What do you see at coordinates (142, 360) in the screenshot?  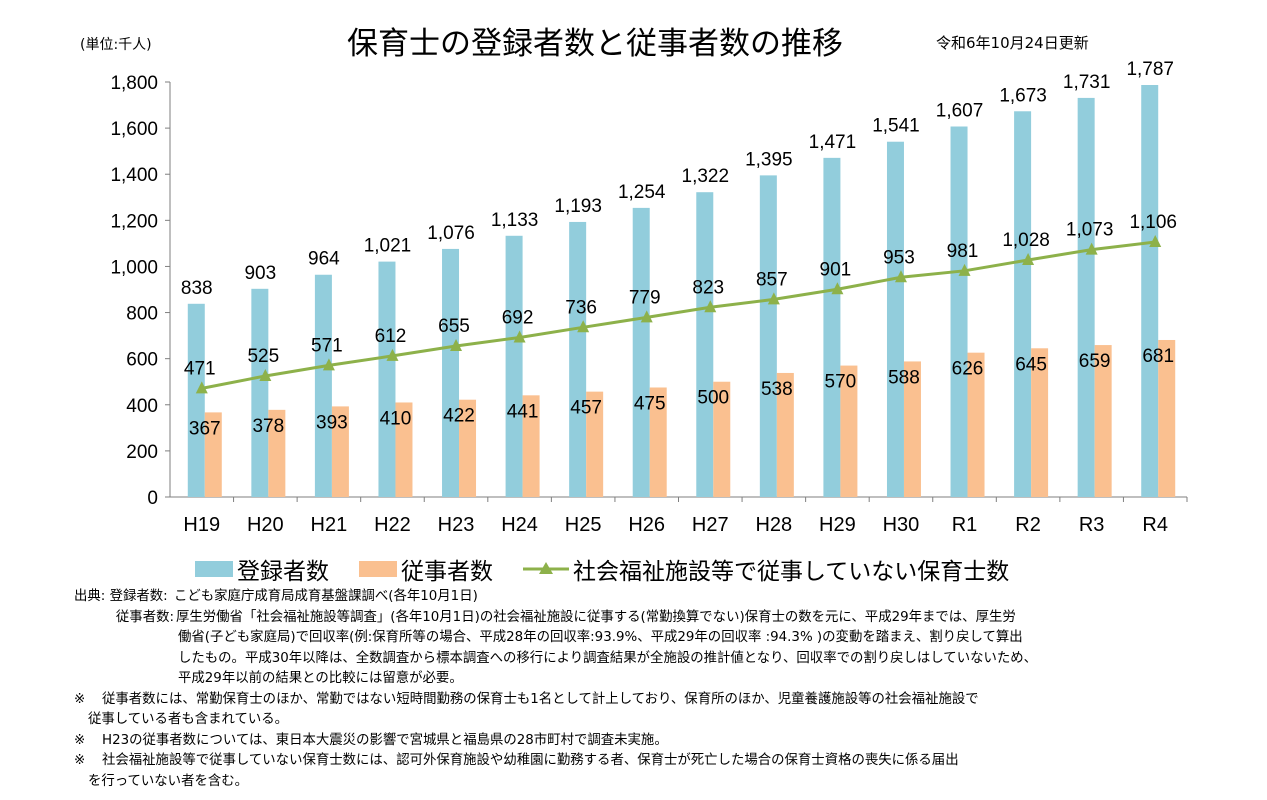 I see `y-tick-label: 600` at bounding box center [142, 360].